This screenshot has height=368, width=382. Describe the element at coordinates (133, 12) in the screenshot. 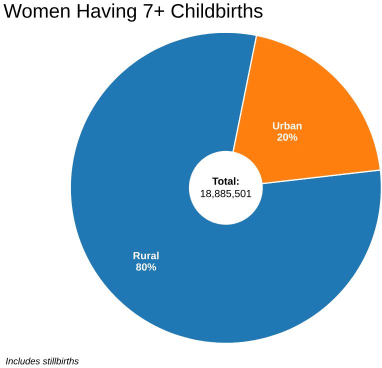

I see `chart-title: Women Having 7+ Childbirths` at that location.